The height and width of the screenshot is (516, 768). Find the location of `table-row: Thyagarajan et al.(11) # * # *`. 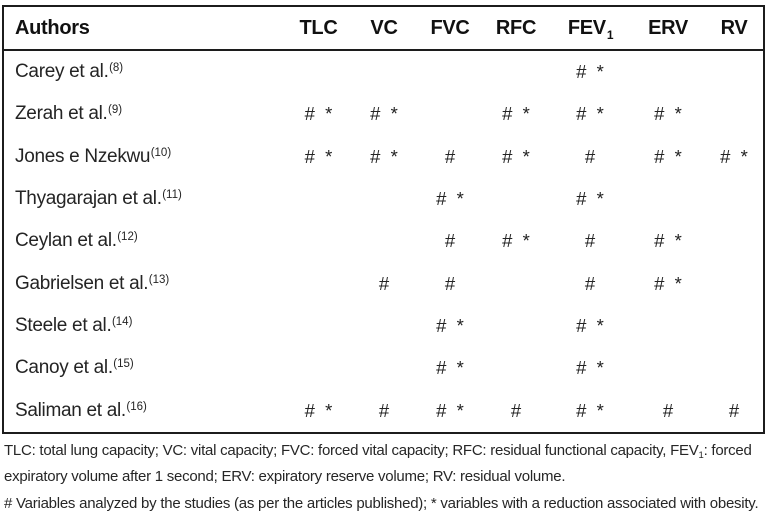

table-row: Thyagarajan et al.(11) # * # * is located at coordinates (383, 199).